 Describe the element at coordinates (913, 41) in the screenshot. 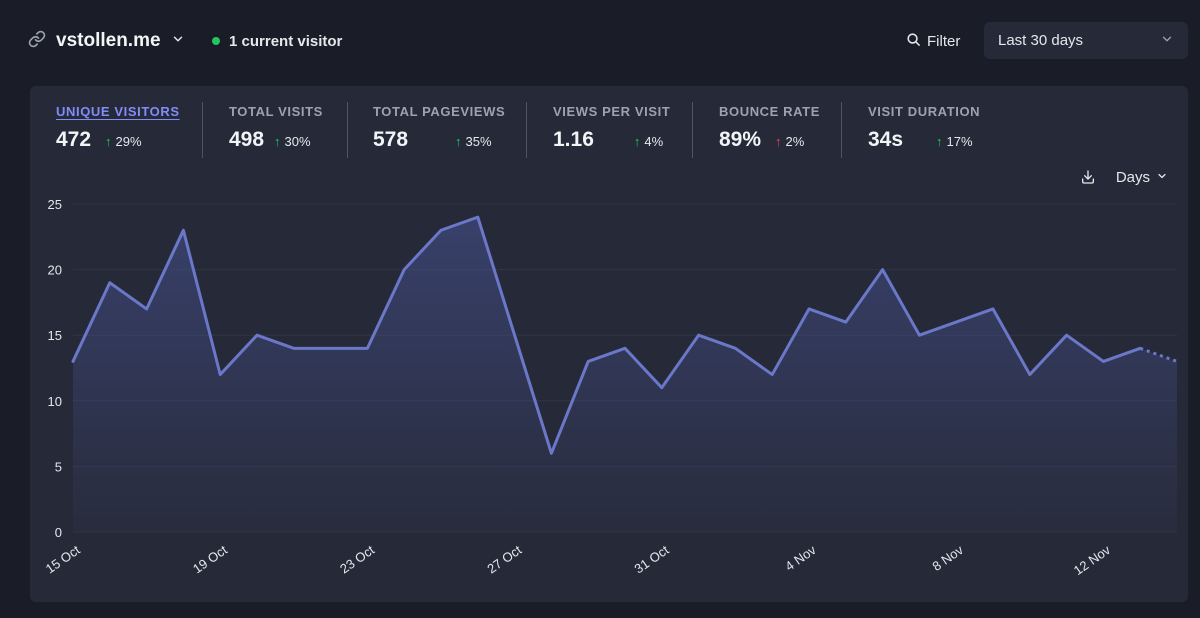

I see `search-icon` at that location.